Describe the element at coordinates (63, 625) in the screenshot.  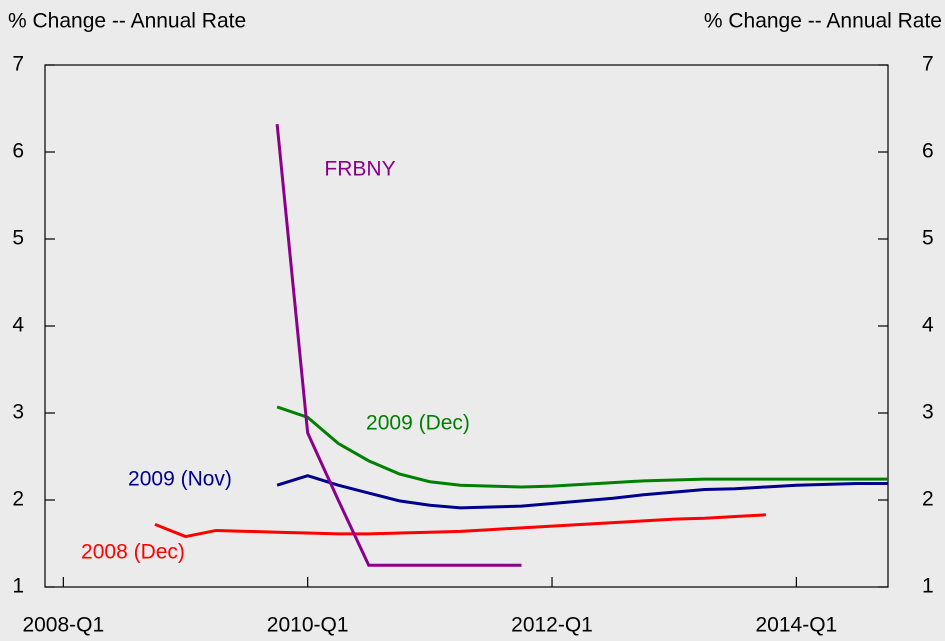
I see `x-tick-label: 2008-Q1` at that location.